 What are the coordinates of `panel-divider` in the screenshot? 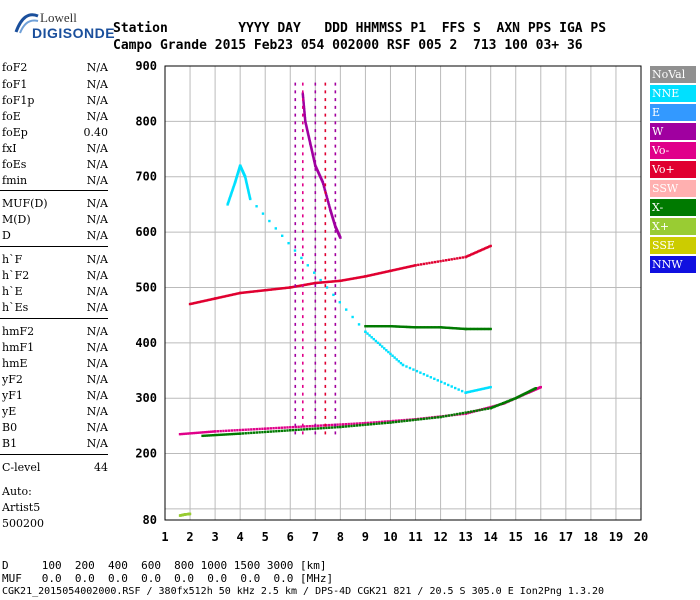 It's located at (54, 190).